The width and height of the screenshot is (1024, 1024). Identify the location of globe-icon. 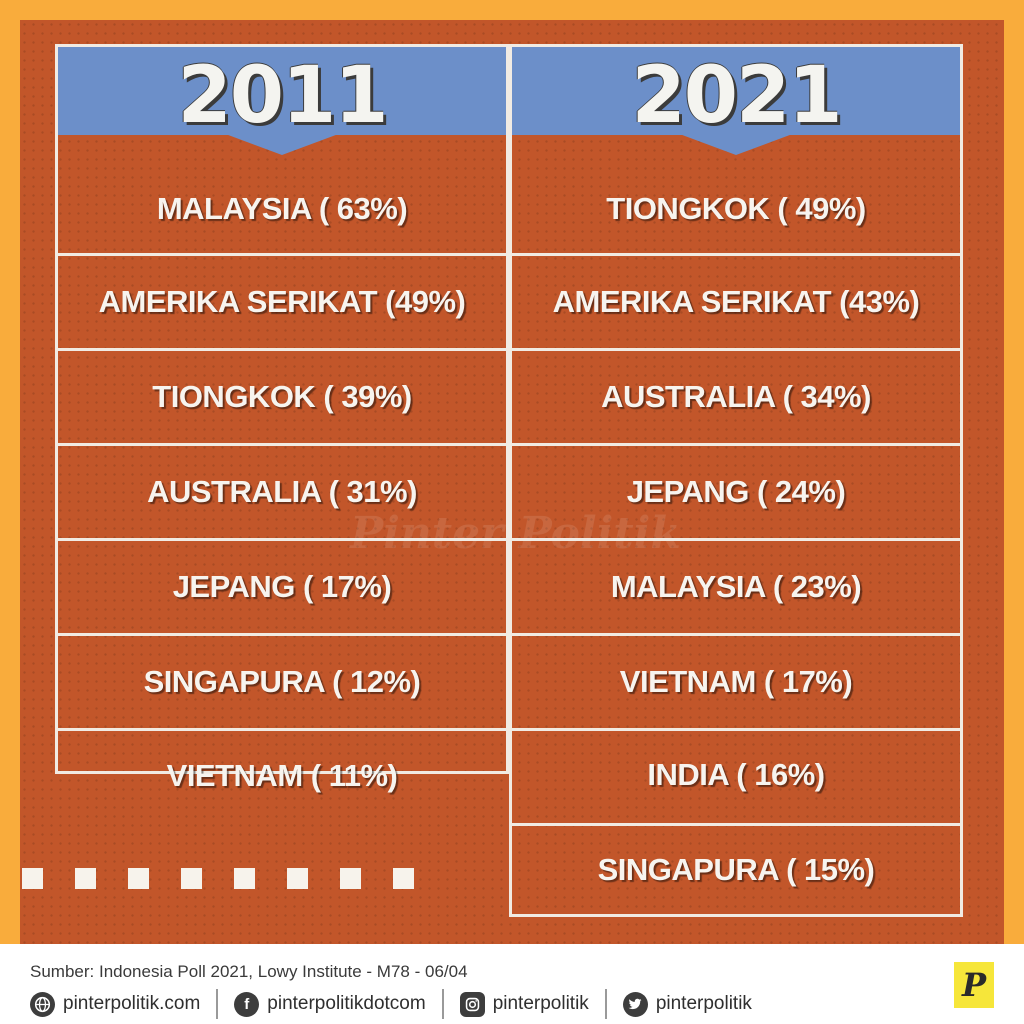
(42, 1004).